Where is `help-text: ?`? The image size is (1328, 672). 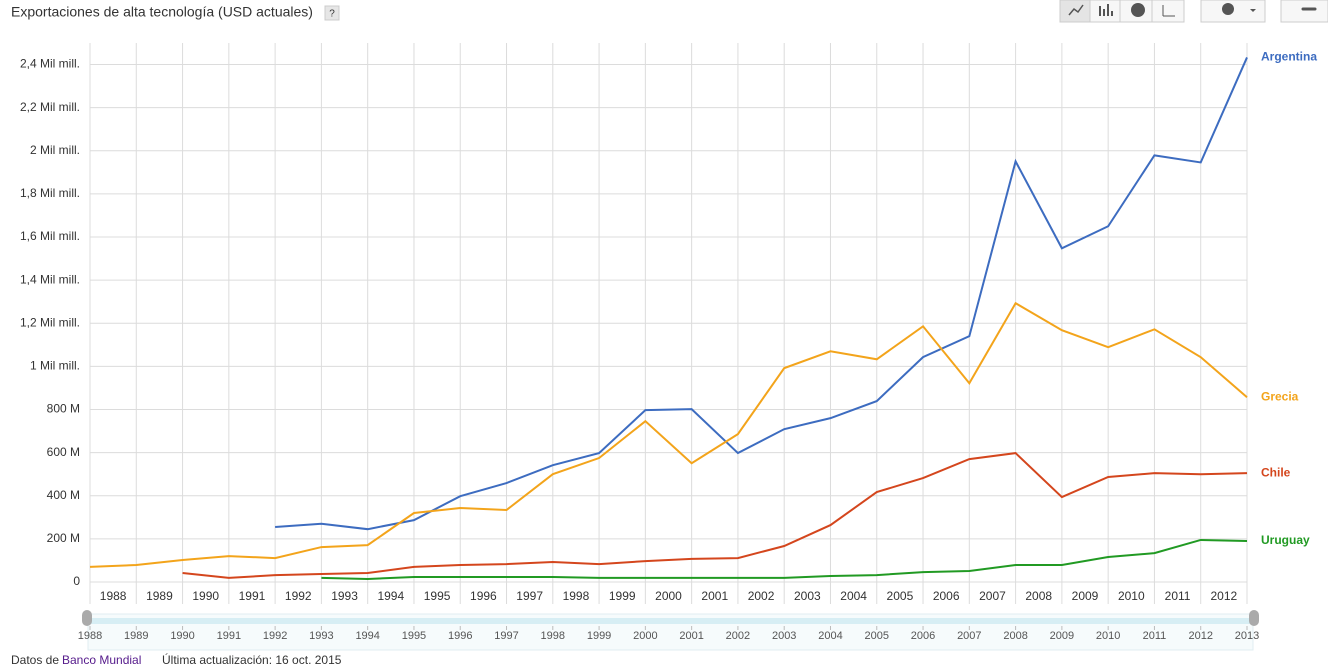
help-text: ? is located at coordinates (332, 14).